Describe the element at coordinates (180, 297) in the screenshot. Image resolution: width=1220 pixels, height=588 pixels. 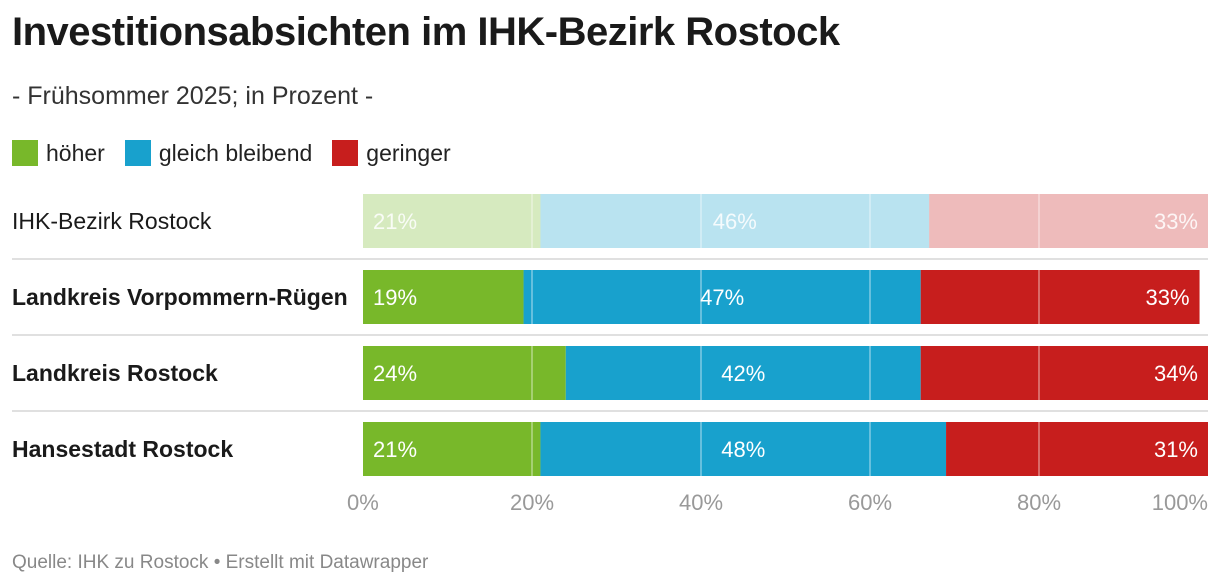
I see `row-label: Landkreis Vorpommern-Rügen` at that location.